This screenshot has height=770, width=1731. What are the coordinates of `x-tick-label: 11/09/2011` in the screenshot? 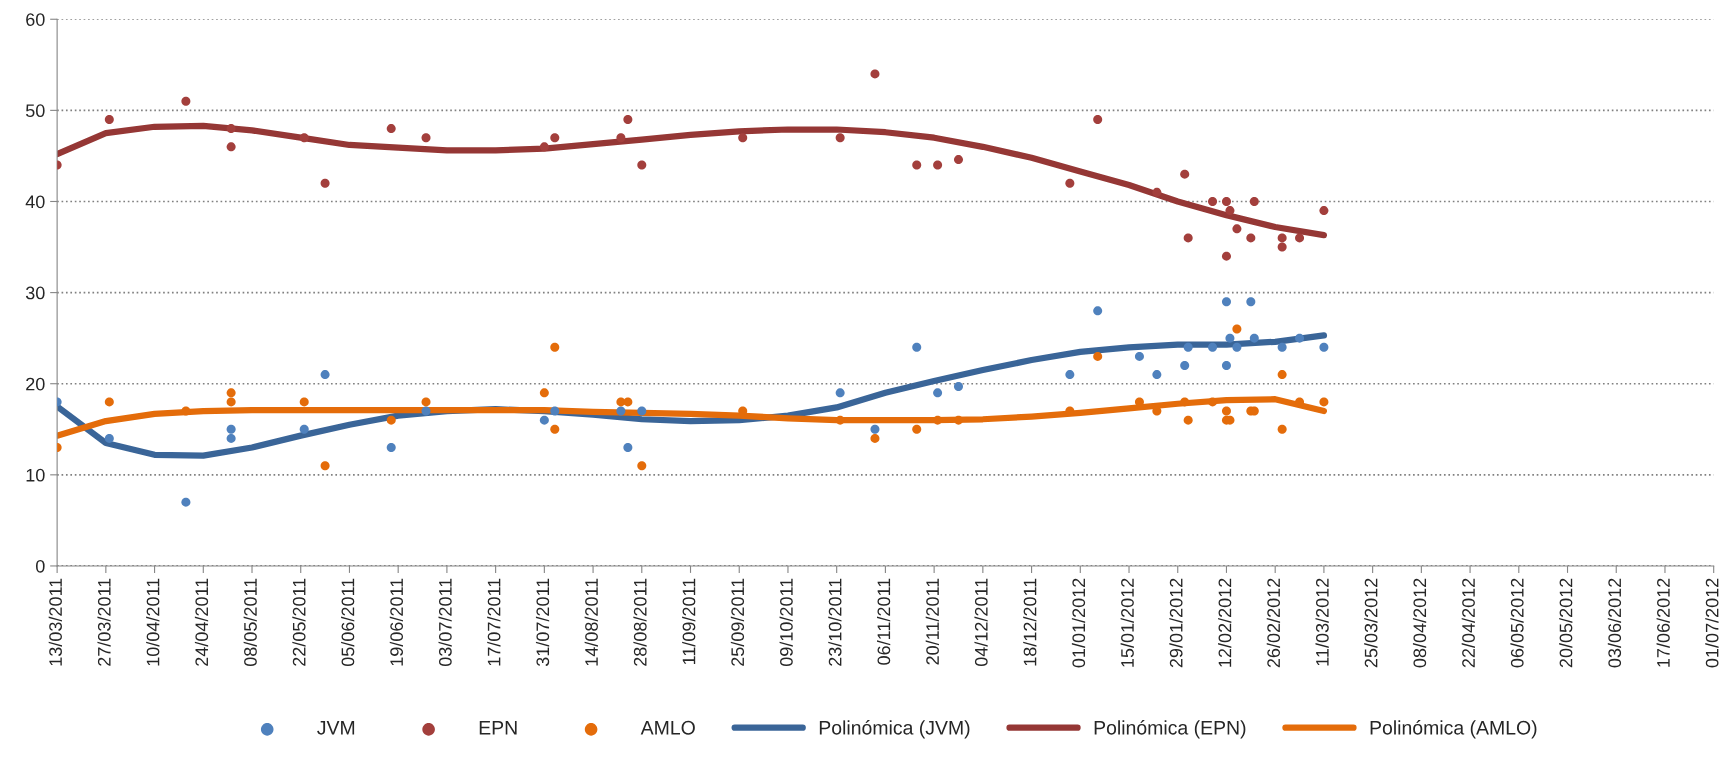 It's located at (689, 621).